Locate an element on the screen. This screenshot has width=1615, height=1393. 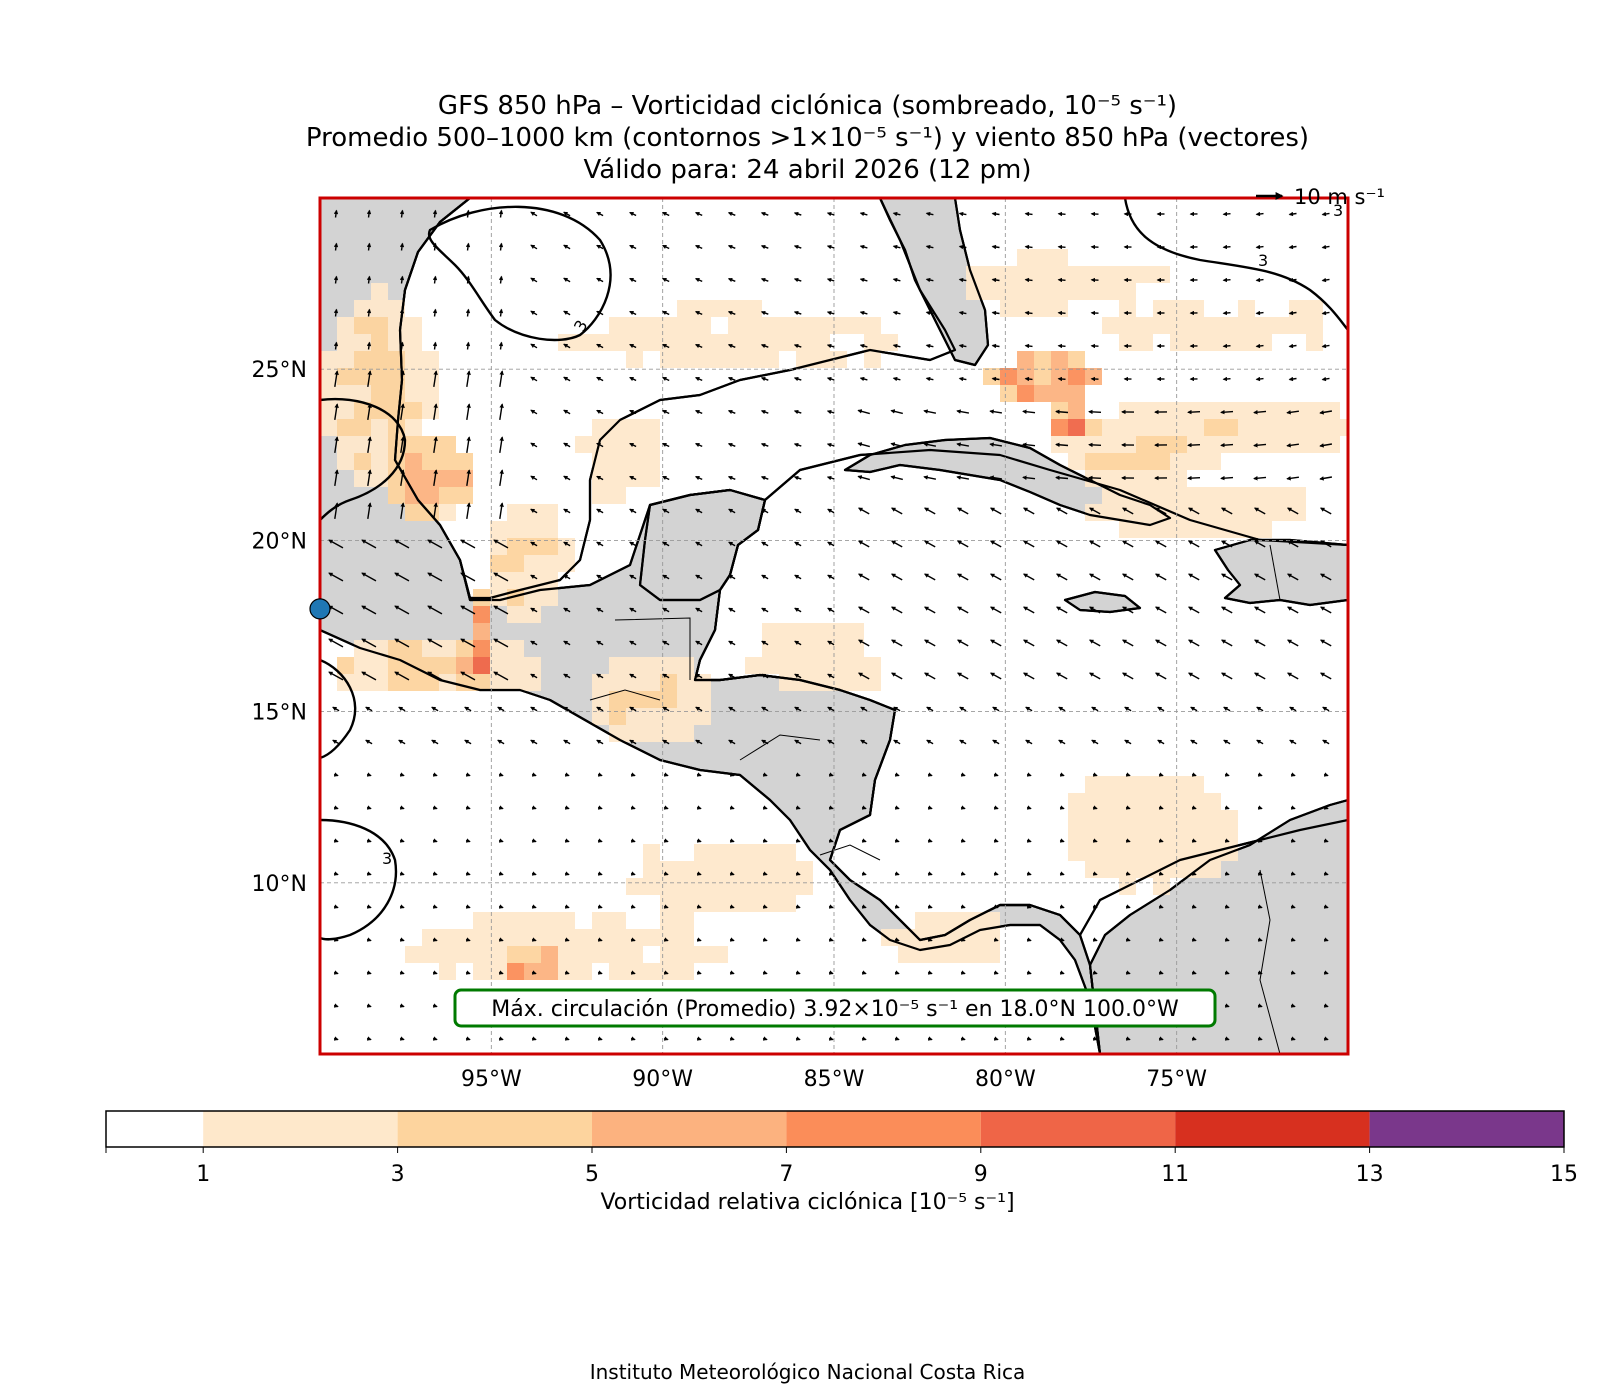
latitude-labels: 25°N 20°N 15°N 10°N is located at coordinates (279, 627).